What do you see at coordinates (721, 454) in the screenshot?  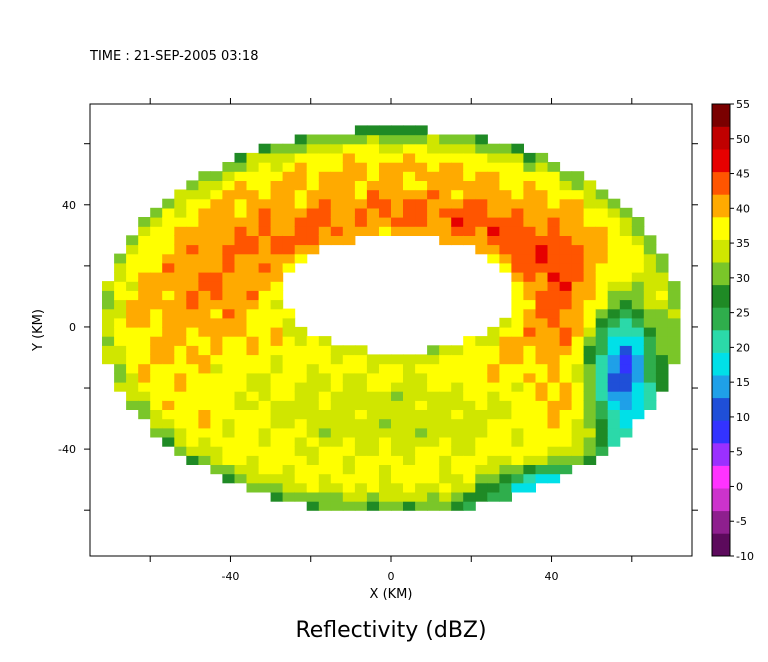 I see `colorbar-swatch` at bounding box center [721, 454].